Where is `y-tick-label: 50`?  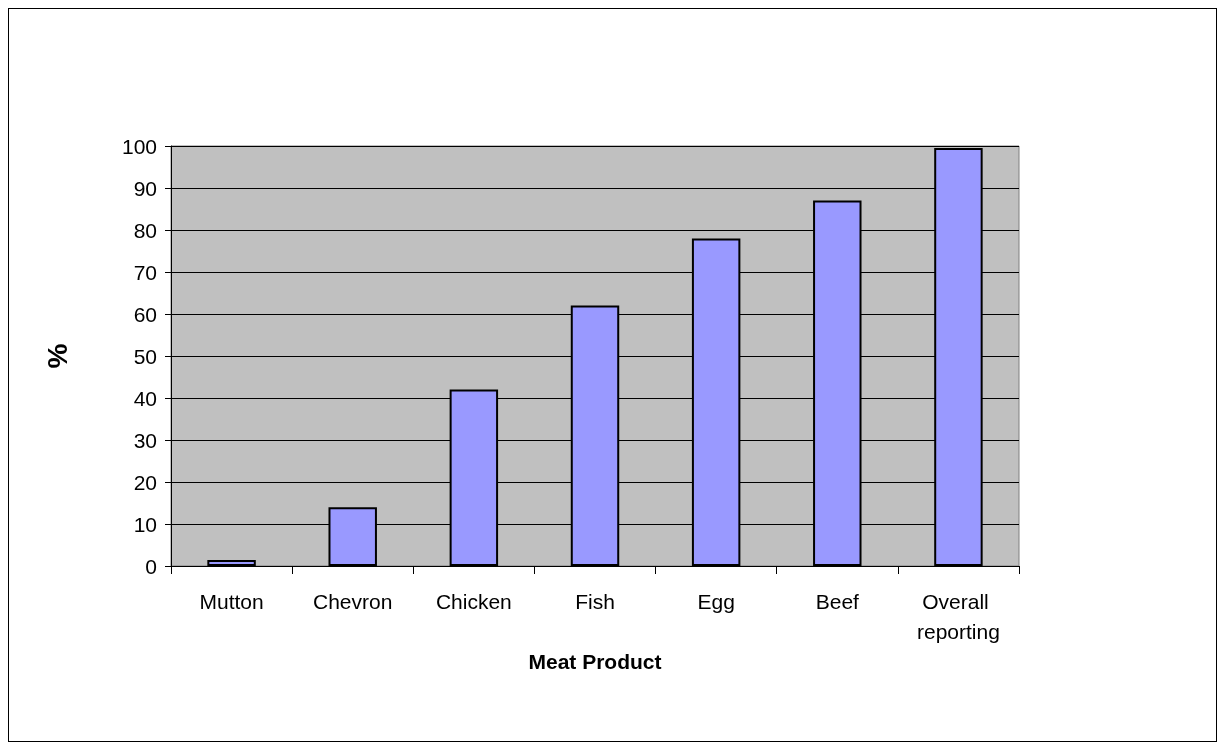
y-tick-label: 50 is located at coordinates (145, 356).